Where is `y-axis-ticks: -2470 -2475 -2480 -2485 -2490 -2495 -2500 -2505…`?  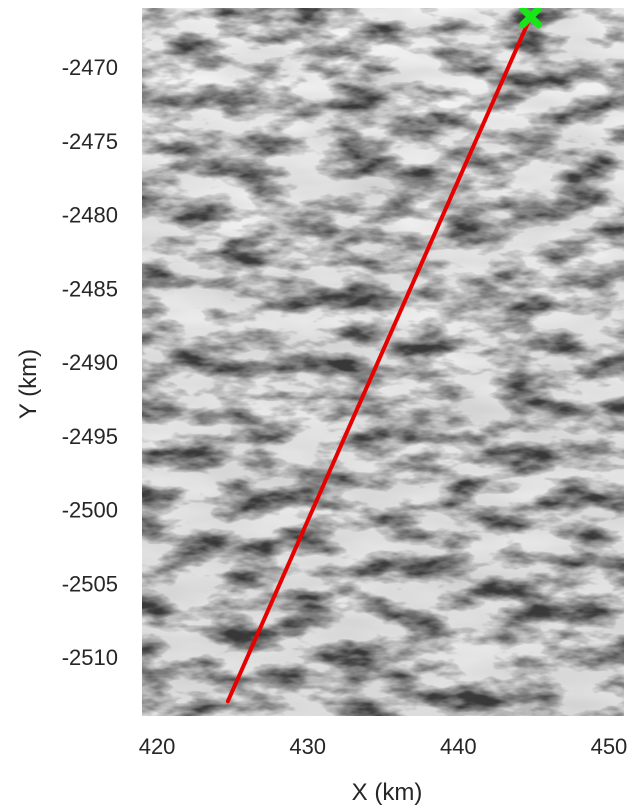 y-axis-ticks: -2470 -2475 -2480 -2485 -2490 -2495 -2500 -2505… is located at coordinates (90, 362).